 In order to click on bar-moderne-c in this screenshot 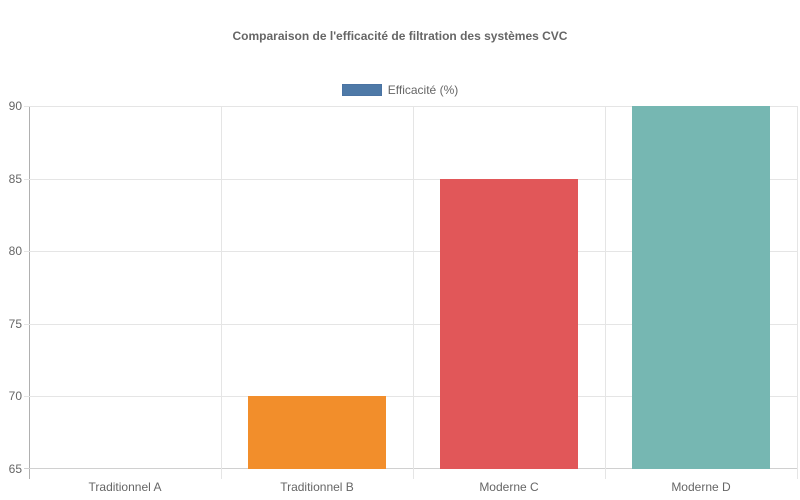, I will do `click(509, 323)`.